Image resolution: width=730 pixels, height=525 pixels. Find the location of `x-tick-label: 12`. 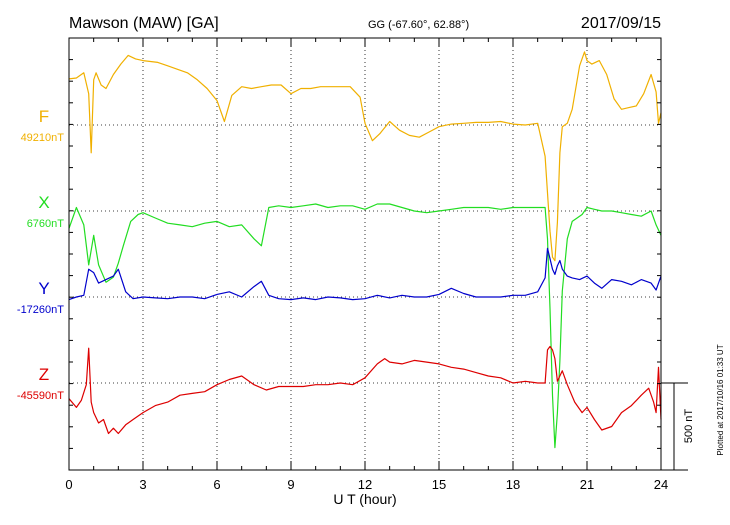

x-tick-label: 12 is located at coordinates (365, 484).